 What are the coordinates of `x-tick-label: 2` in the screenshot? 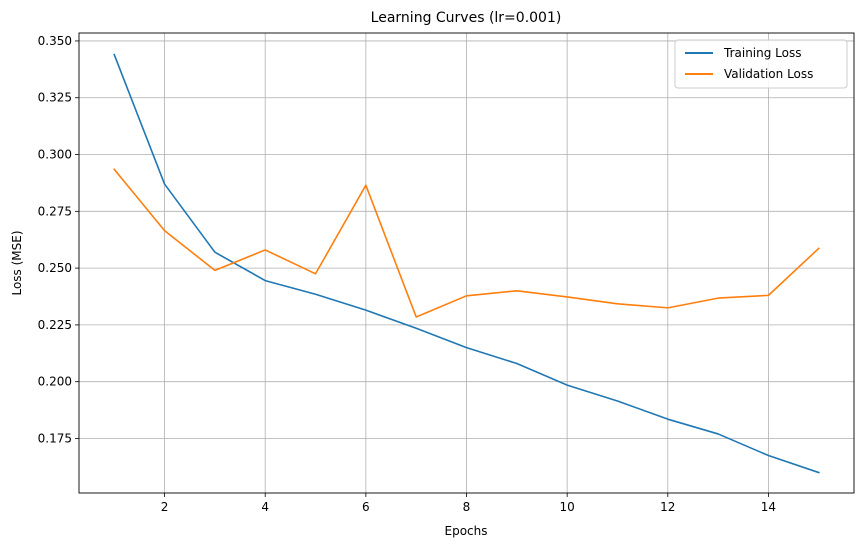 It's located at (165, 507).